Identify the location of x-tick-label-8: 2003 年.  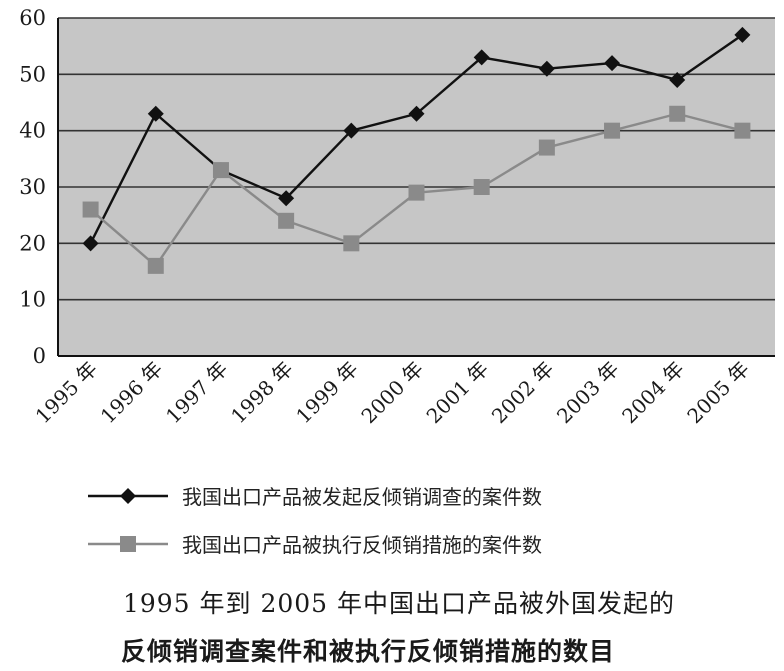
(588, 393).